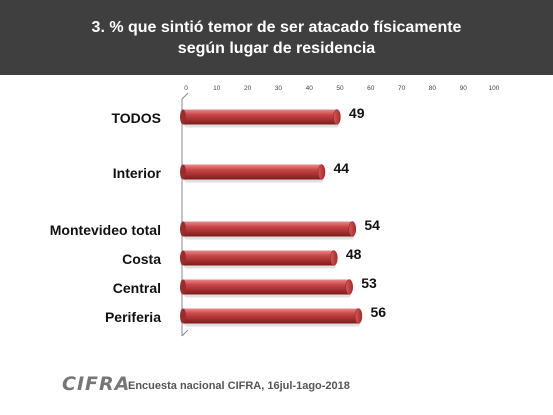  I want to click on chart-title-line-2: según lugar de residencia, so click(276, 48).